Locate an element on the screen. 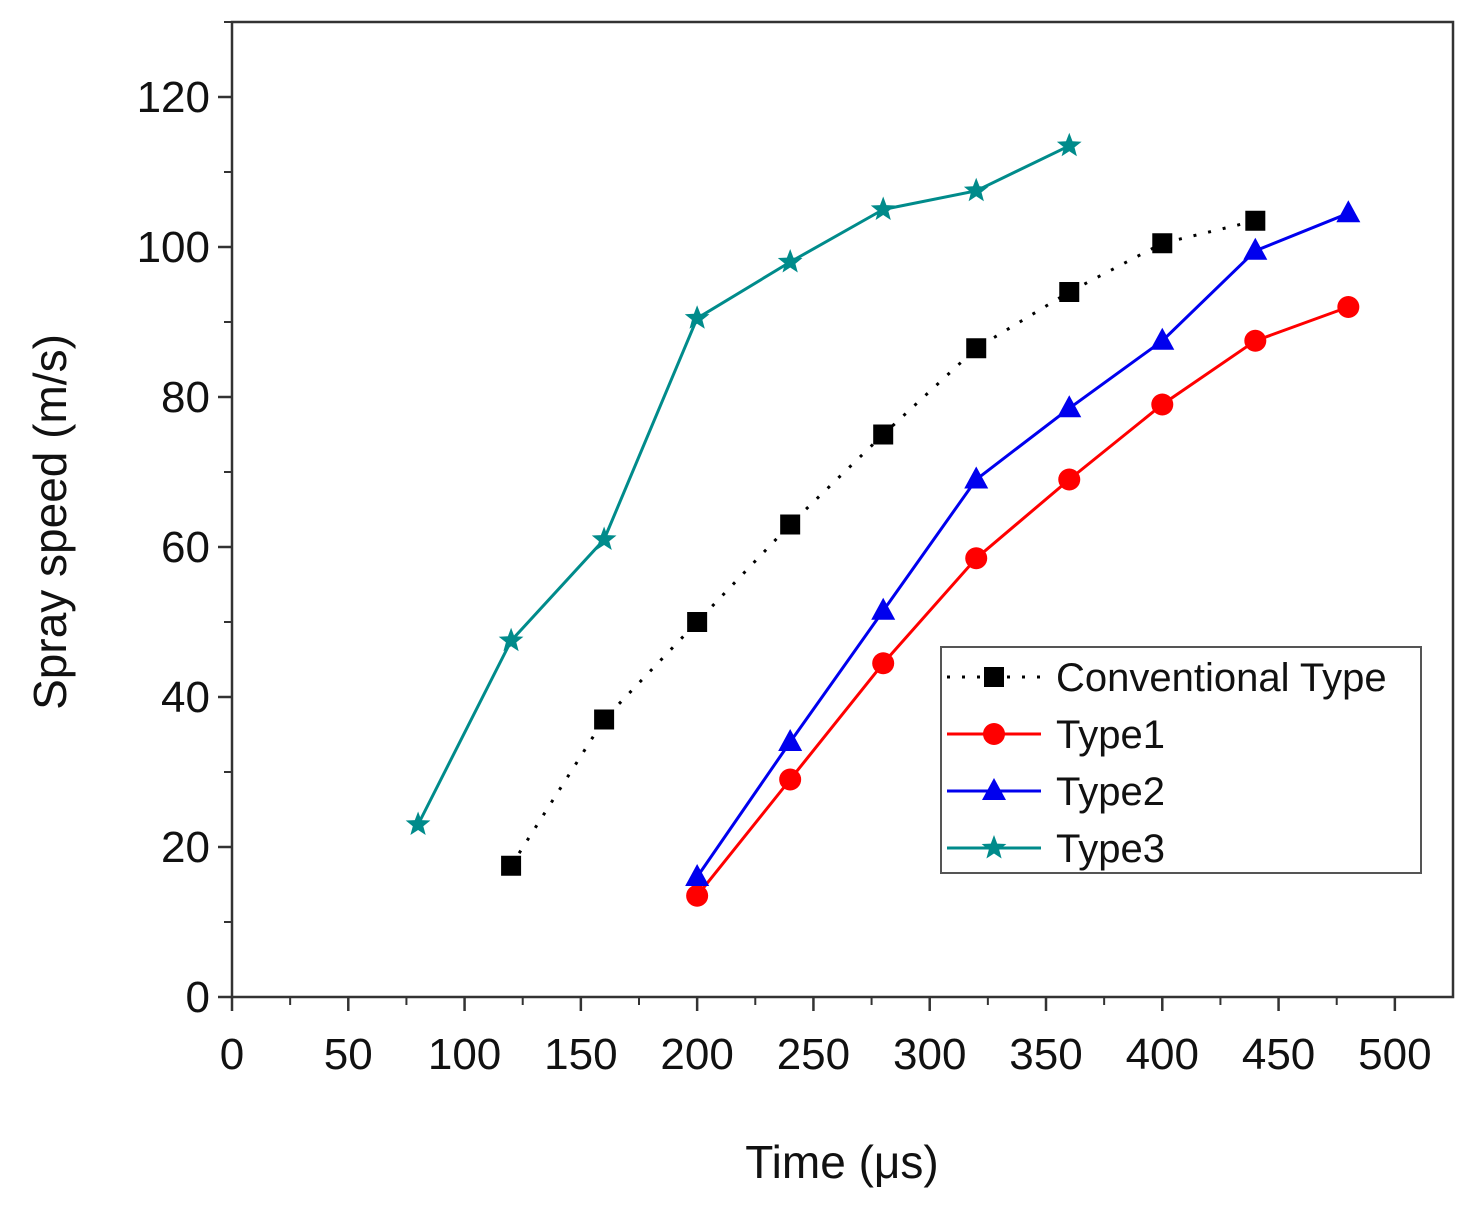 The image size is (1477, 1217). y-tick-label: 40 is located at coordinates (185, 697).